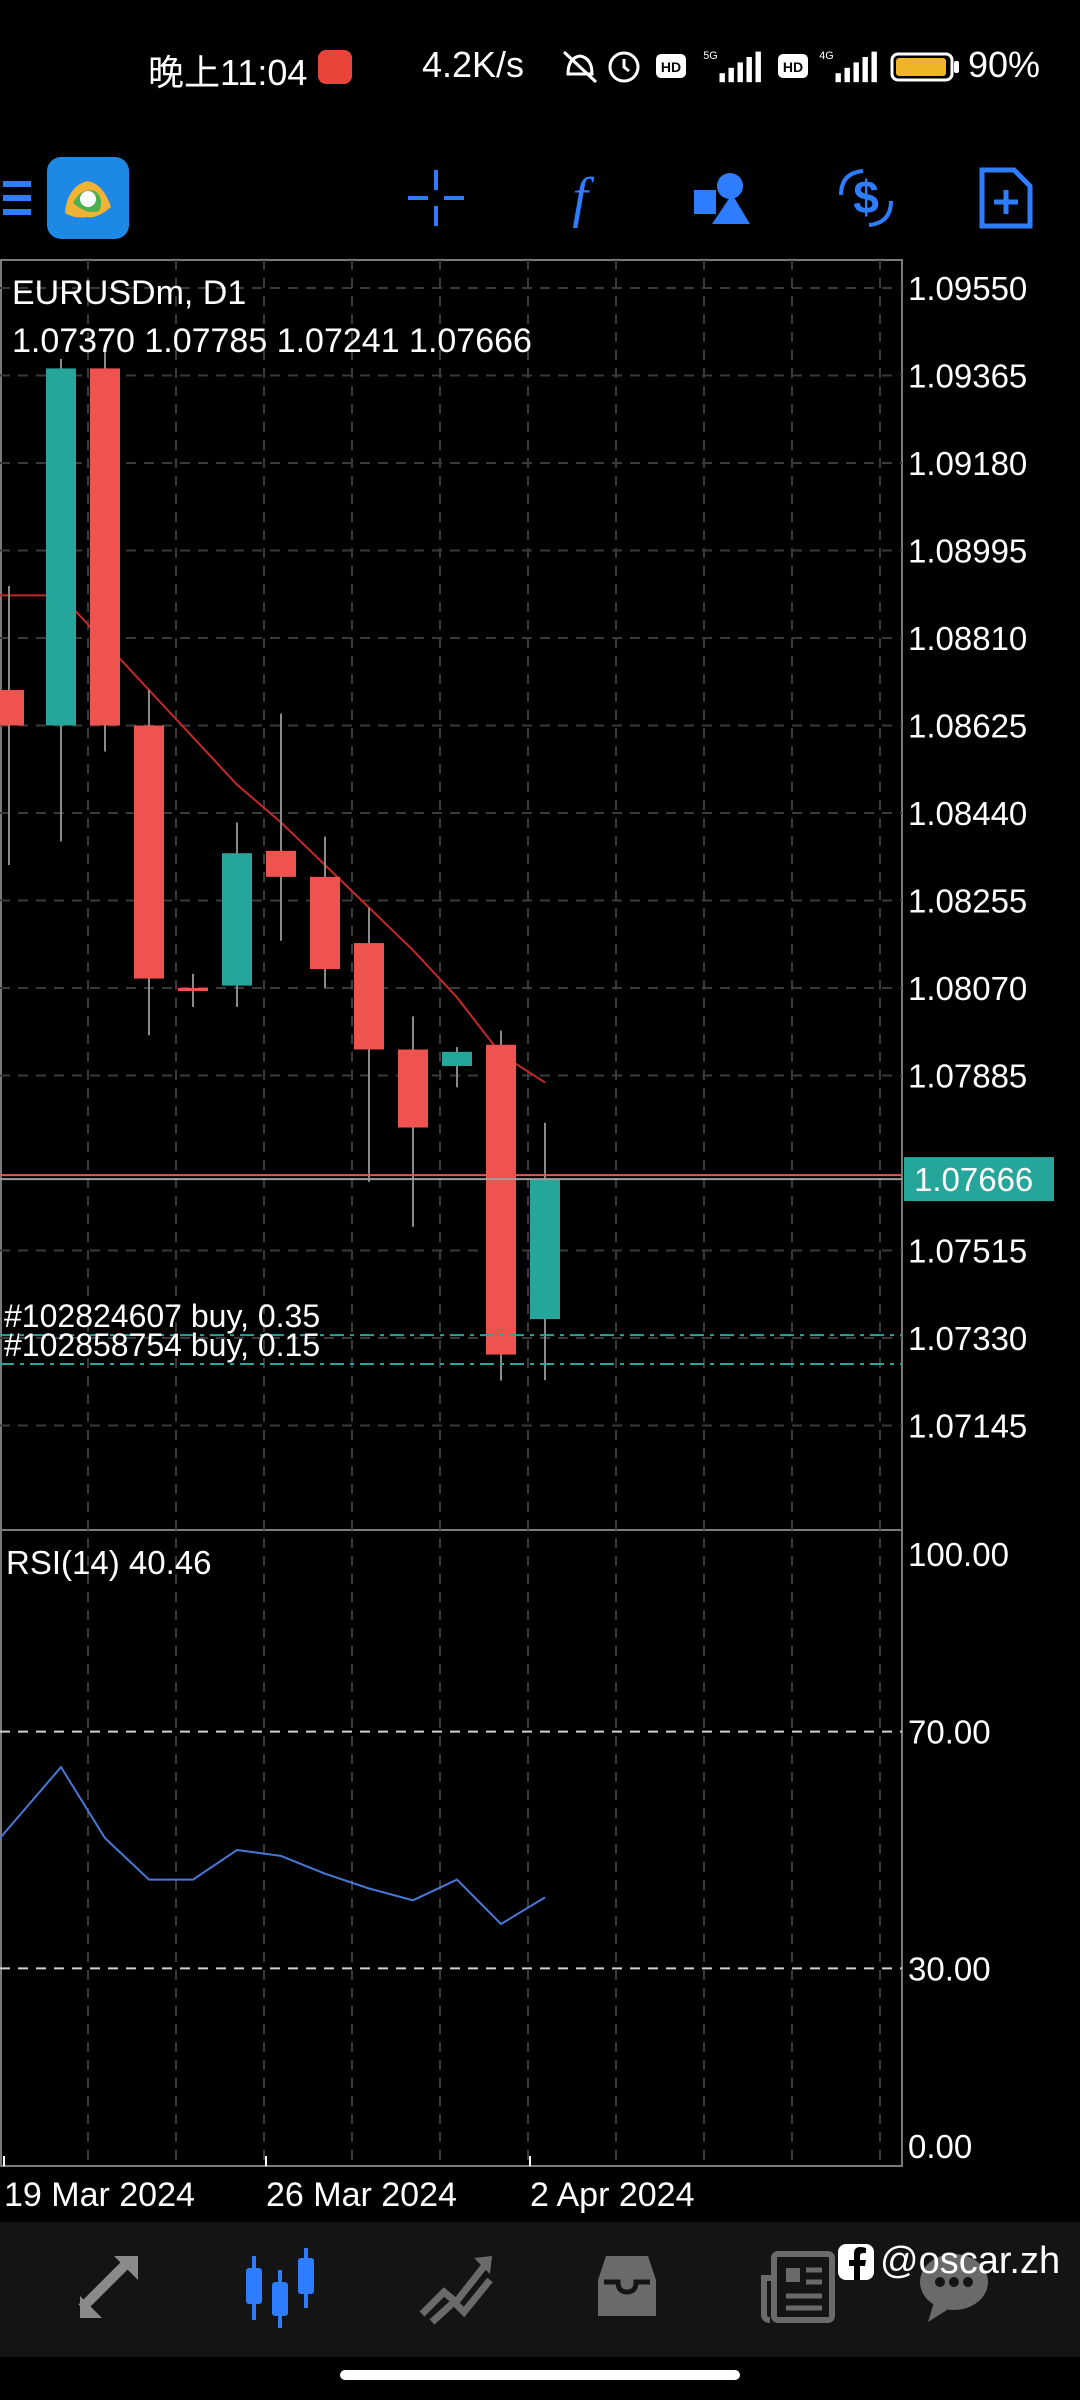 The image size is (1080, 2400). I want to click on status-time: 晚上11:04, so click(228, 72).